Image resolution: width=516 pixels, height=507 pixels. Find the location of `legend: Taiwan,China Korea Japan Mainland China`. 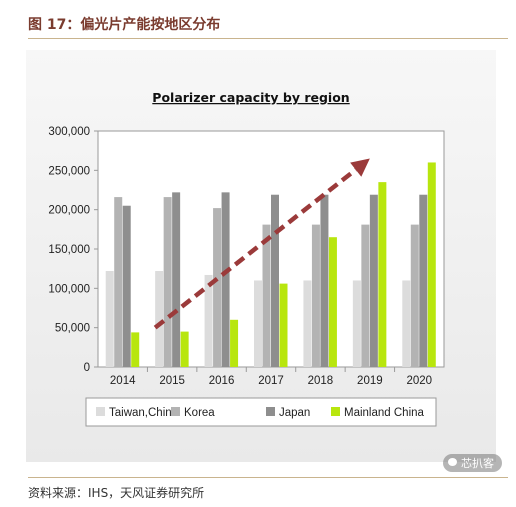

legend: Taiwan,China Korea Japan Mainland China is located at coordinates (260, 413).